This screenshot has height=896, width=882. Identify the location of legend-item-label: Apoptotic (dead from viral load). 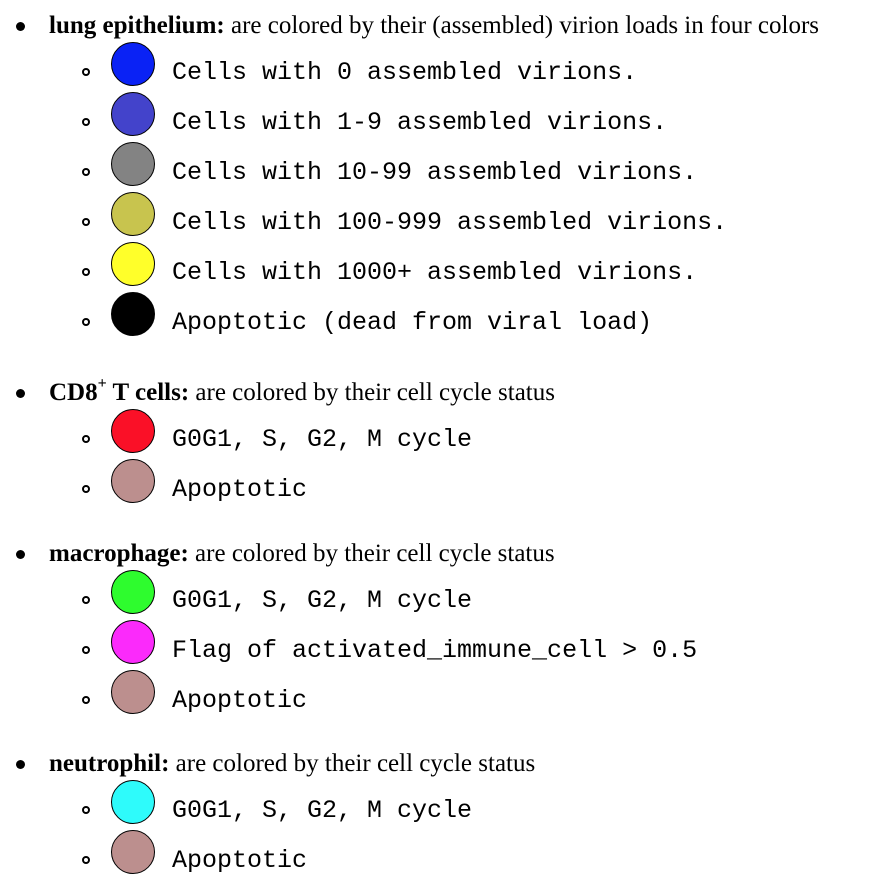
(412, 322).